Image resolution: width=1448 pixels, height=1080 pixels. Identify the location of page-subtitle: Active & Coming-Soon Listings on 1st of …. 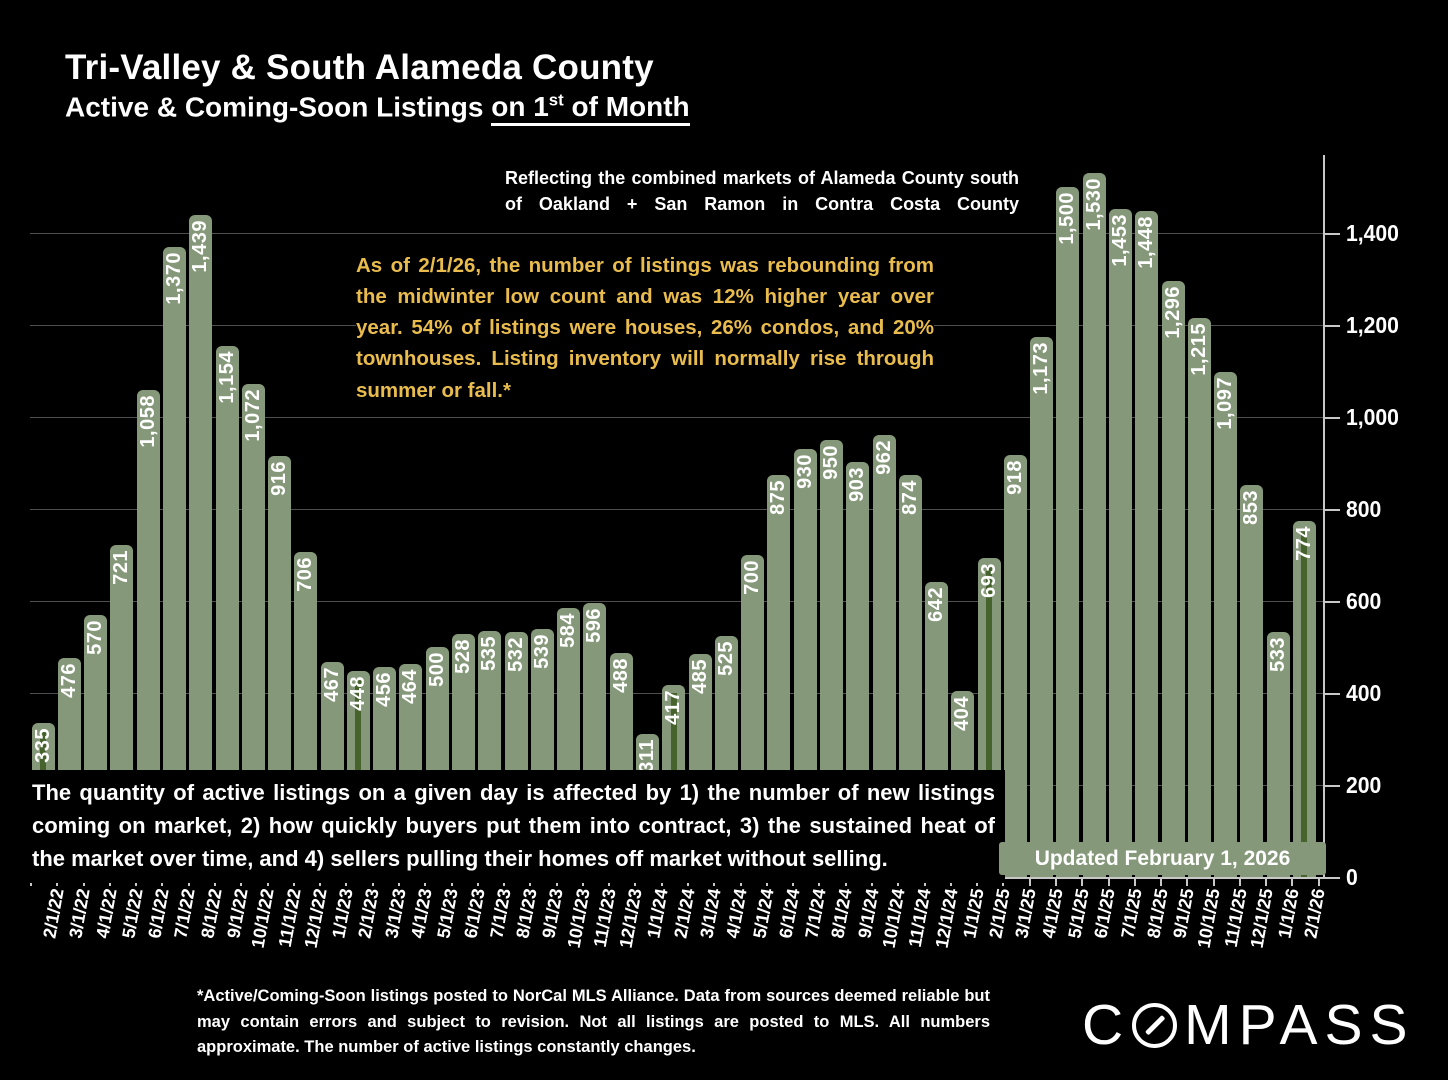
(377, 109).